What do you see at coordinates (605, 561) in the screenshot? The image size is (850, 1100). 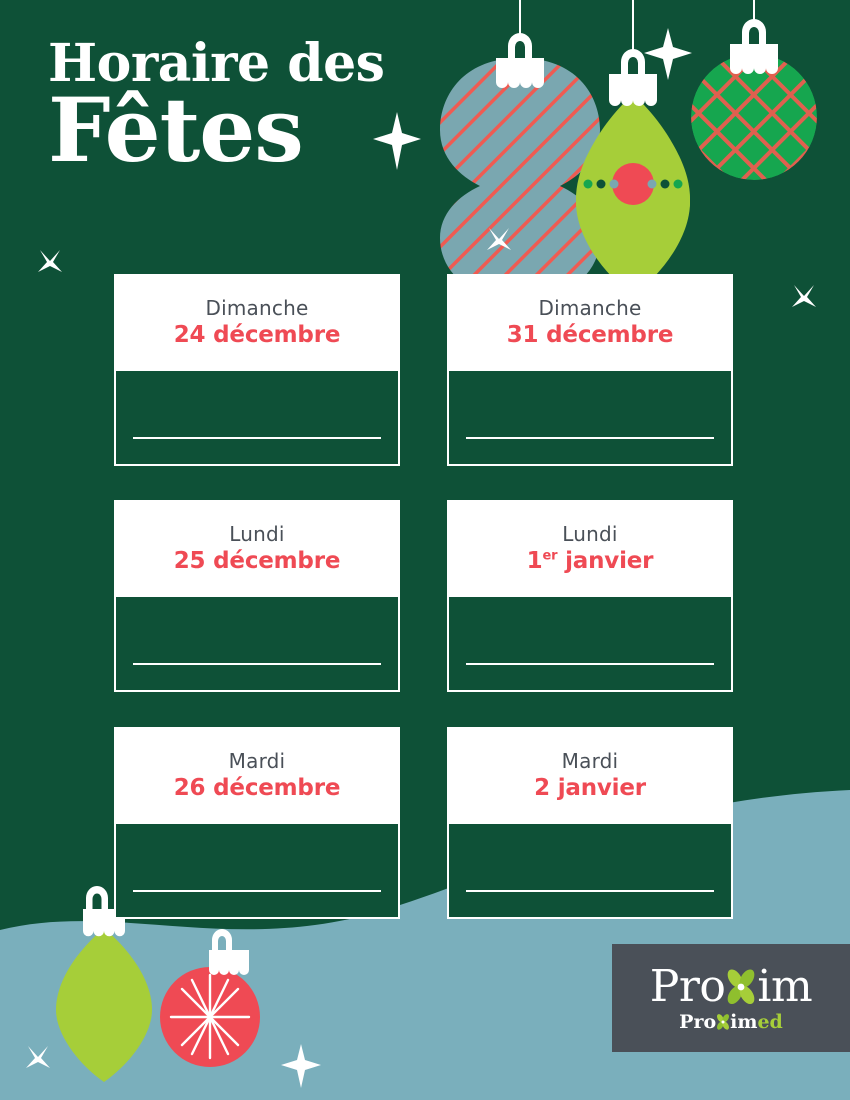 I see `card-date-month: janvier` at bounding box center [605, 561].